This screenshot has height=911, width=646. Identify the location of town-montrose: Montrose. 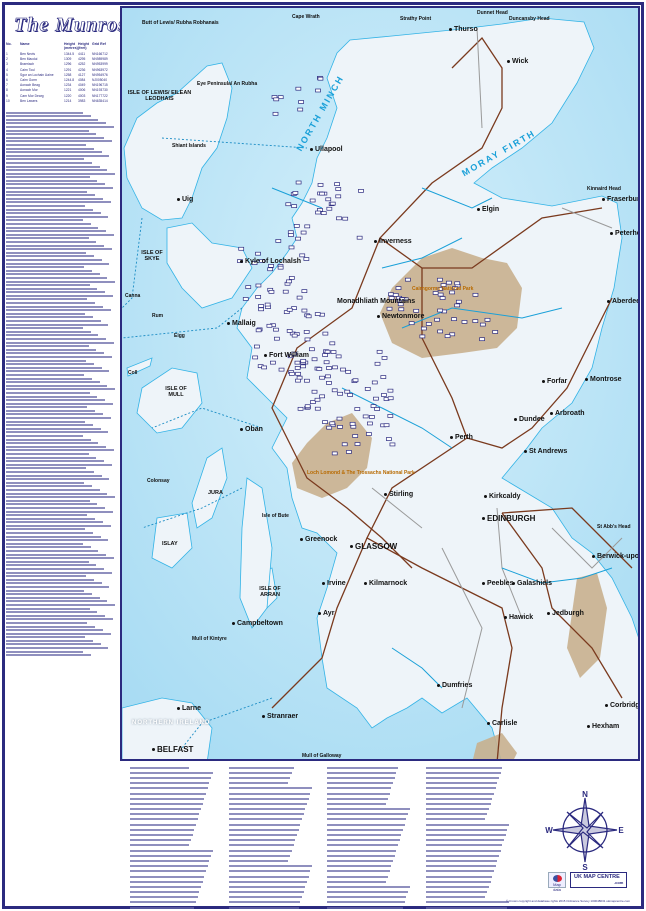
(603, 379).